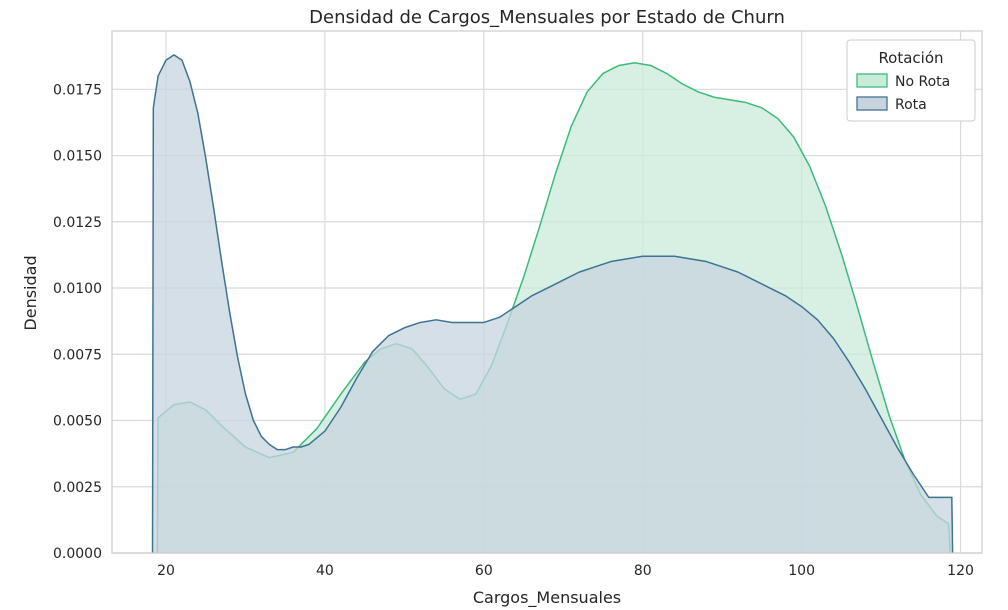 The width and height of the screenshot is (1008, 610). What do you see at coordinates (166, 571) in the screenshot?
I see `x-tick-label: 20` at bounding box center [166, 571].